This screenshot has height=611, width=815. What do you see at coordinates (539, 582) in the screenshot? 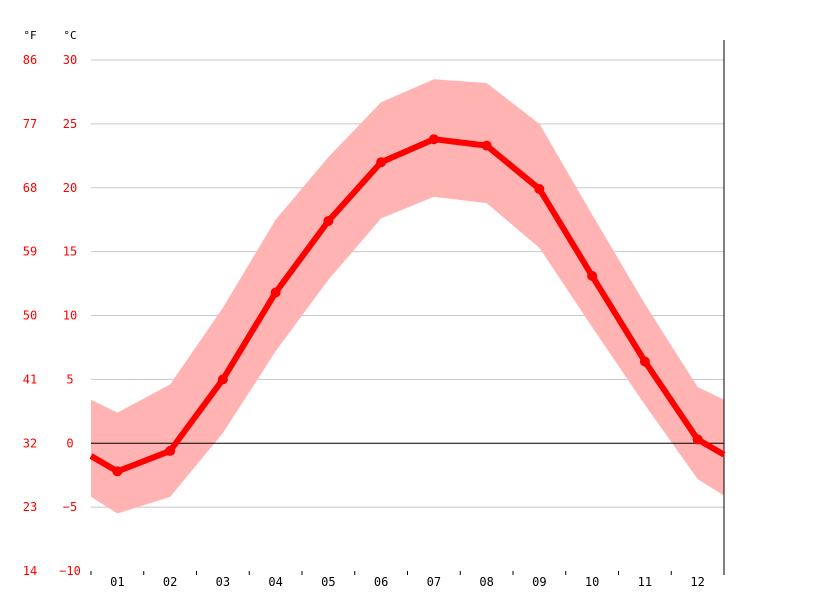
I see `x-tick-label: 09` at bounding box center [539, 582].